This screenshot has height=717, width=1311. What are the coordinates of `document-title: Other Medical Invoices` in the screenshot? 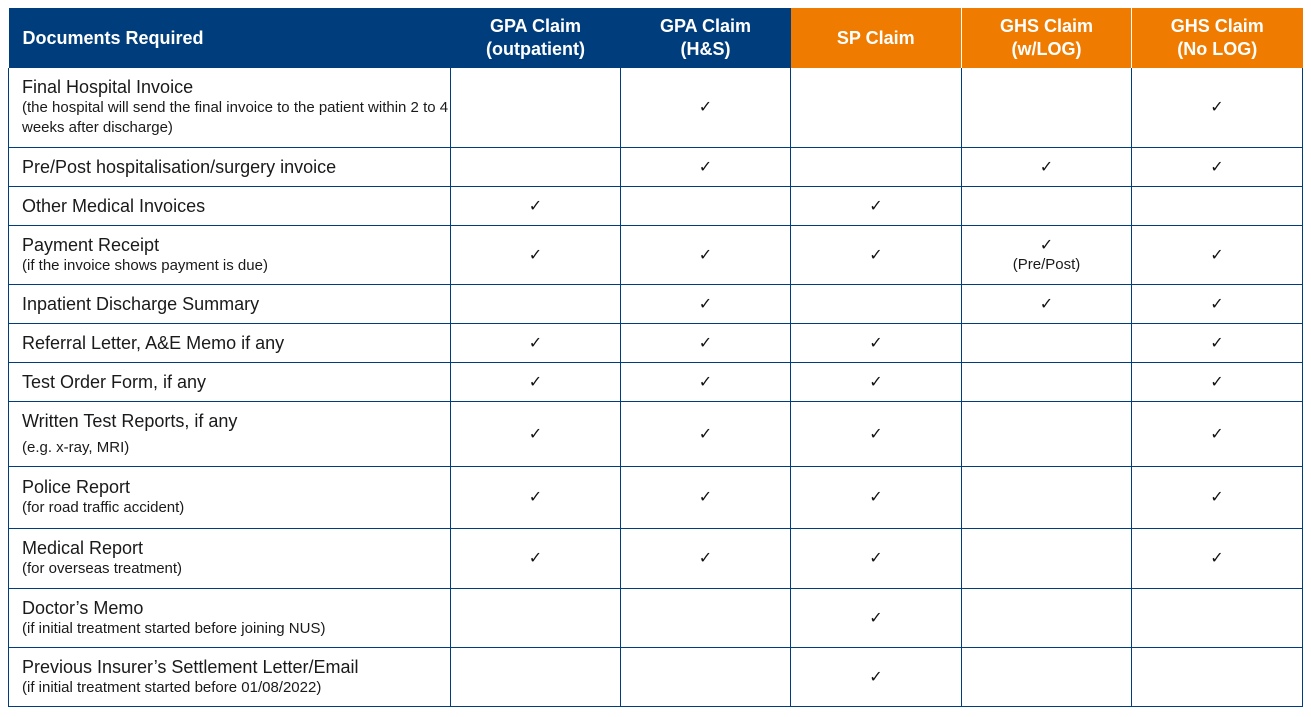 It's located at (114, 205).